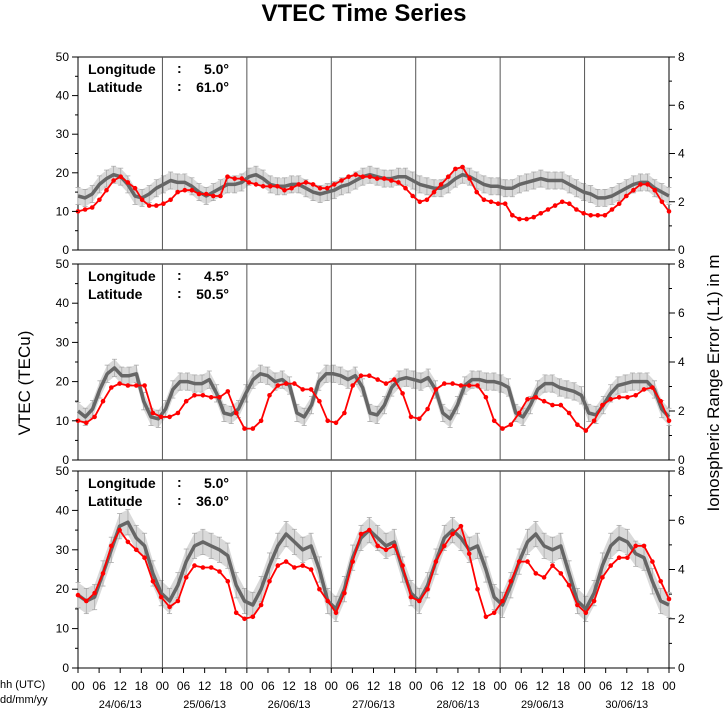 The width and height of the screenshot is (728, 711). What do you see at coordinates (65, 460) in the screenshot?
I see `y-tick-label: 0` at bounding box center [65, 460].